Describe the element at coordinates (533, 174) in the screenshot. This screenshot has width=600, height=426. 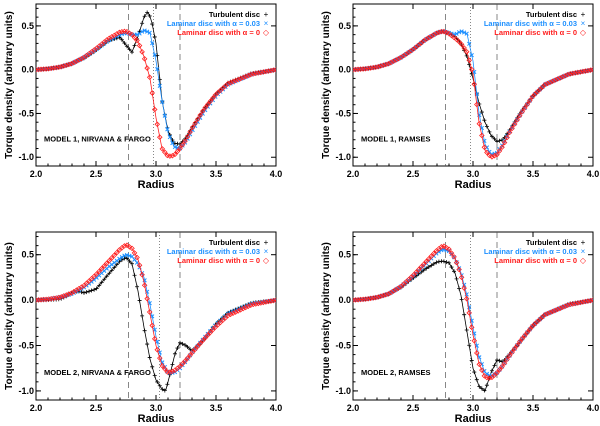
I see `x-tick-label: 3.5` at that location.